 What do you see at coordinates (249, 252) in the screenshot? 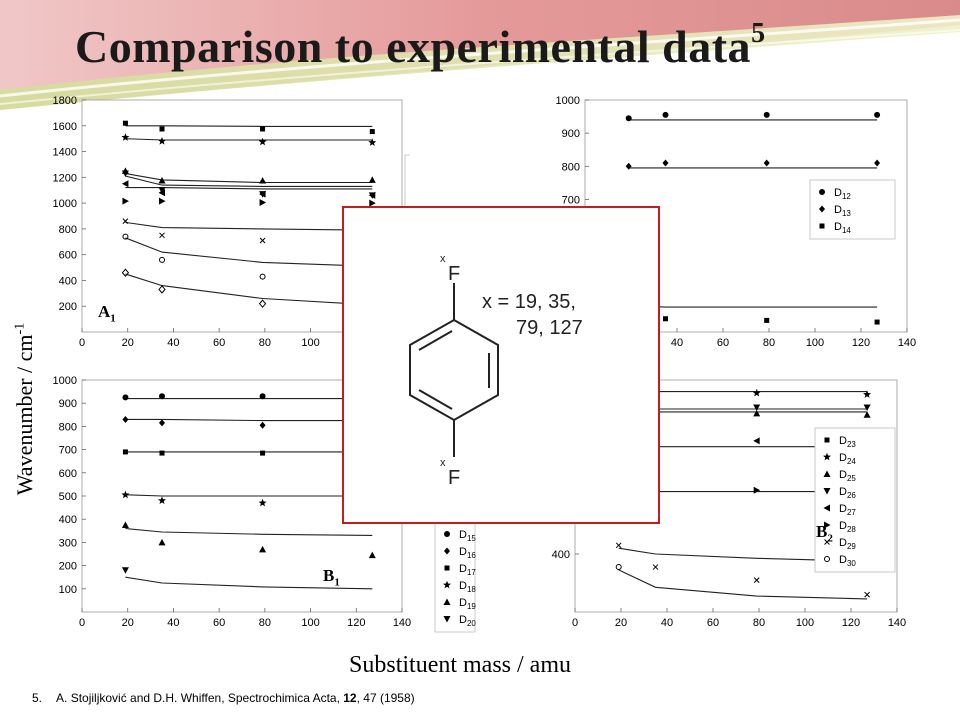
I see `calc-line-d10` at bounding box center [249, 252].